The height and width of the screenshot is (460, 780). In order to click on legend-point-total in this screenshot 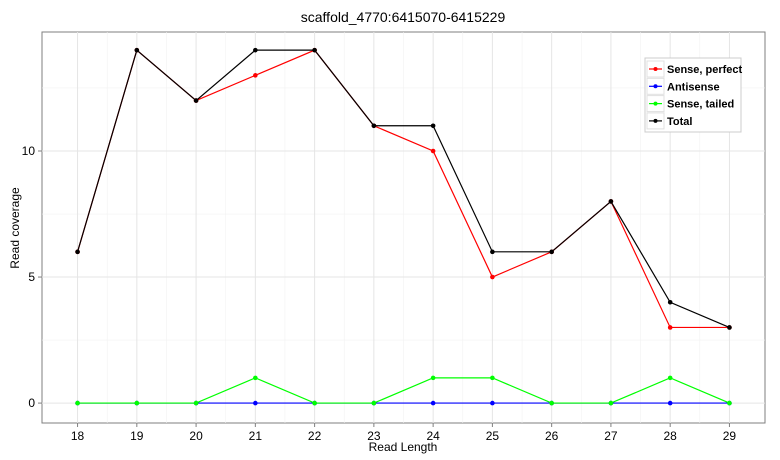, I will do `click(655, 120)`.